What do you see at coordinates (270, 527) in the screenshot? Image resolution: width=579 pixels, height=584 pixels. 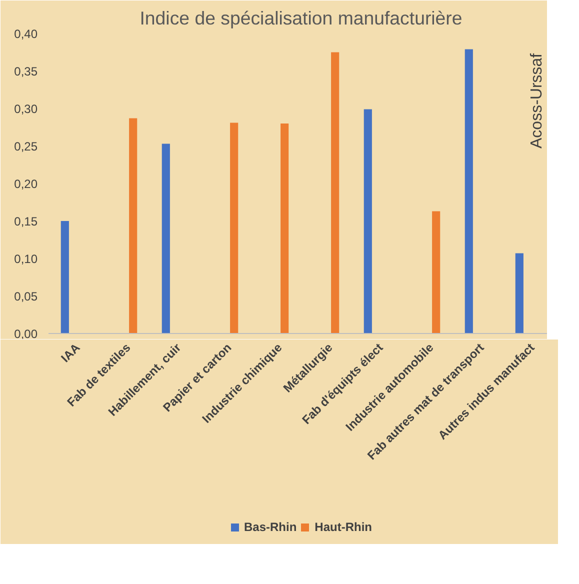 I see `legend-label: Bas-Rhin` at bounding box center [270, 527].